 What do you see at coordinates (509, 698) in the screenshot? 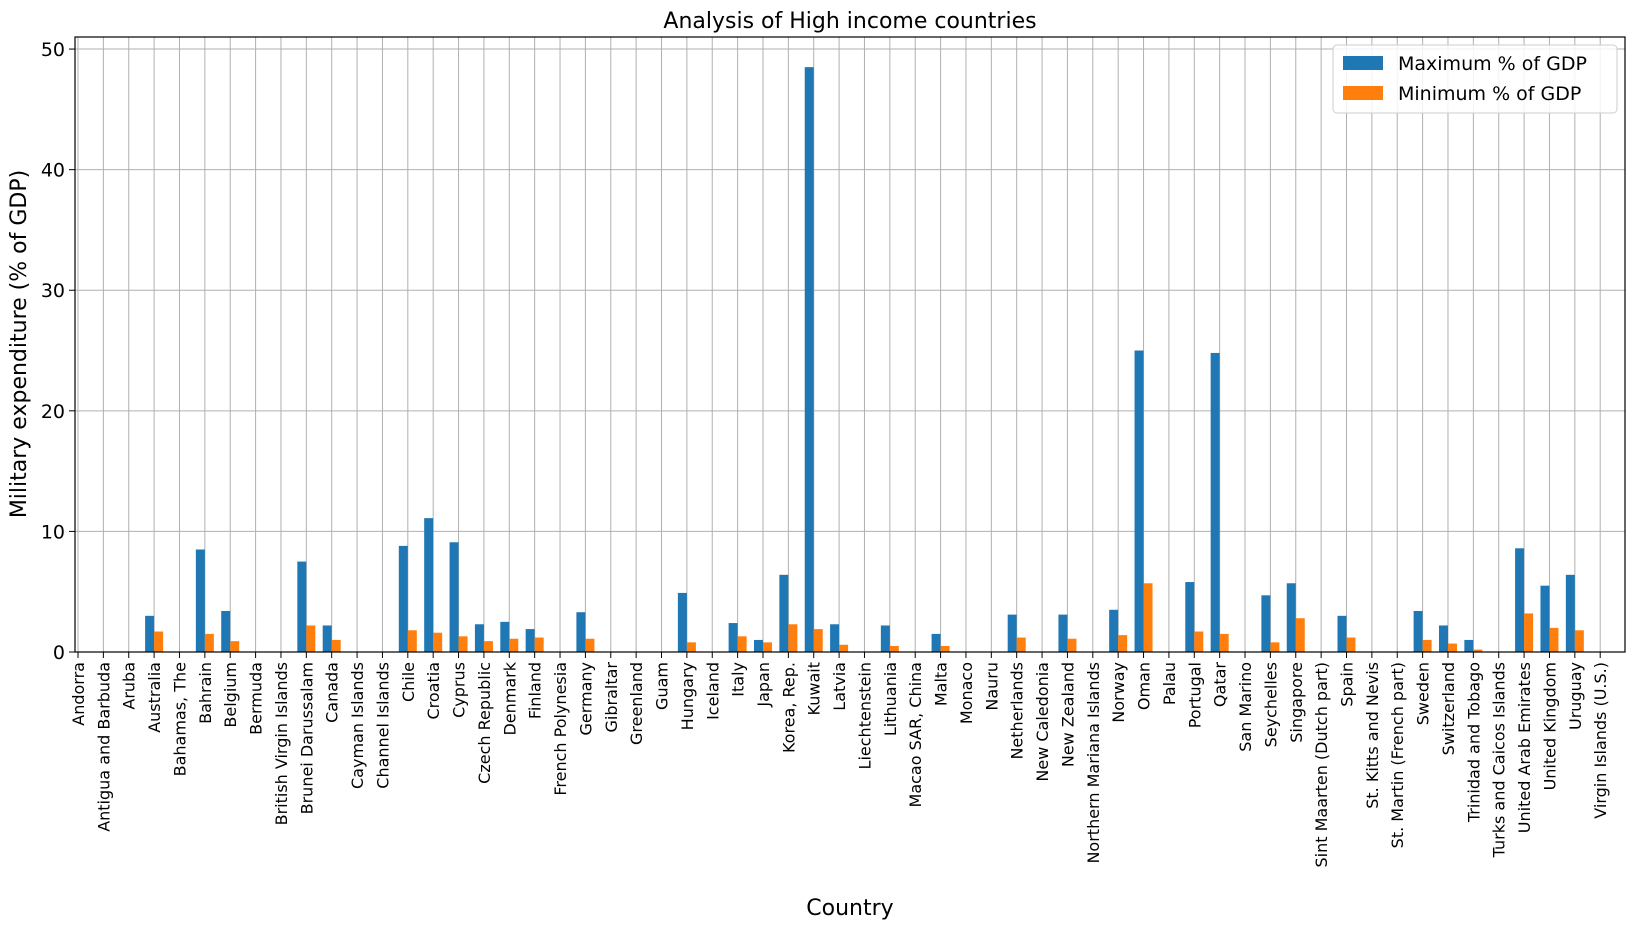
I see `x-tick-label: Denmark` at bounding box center [509, 698].